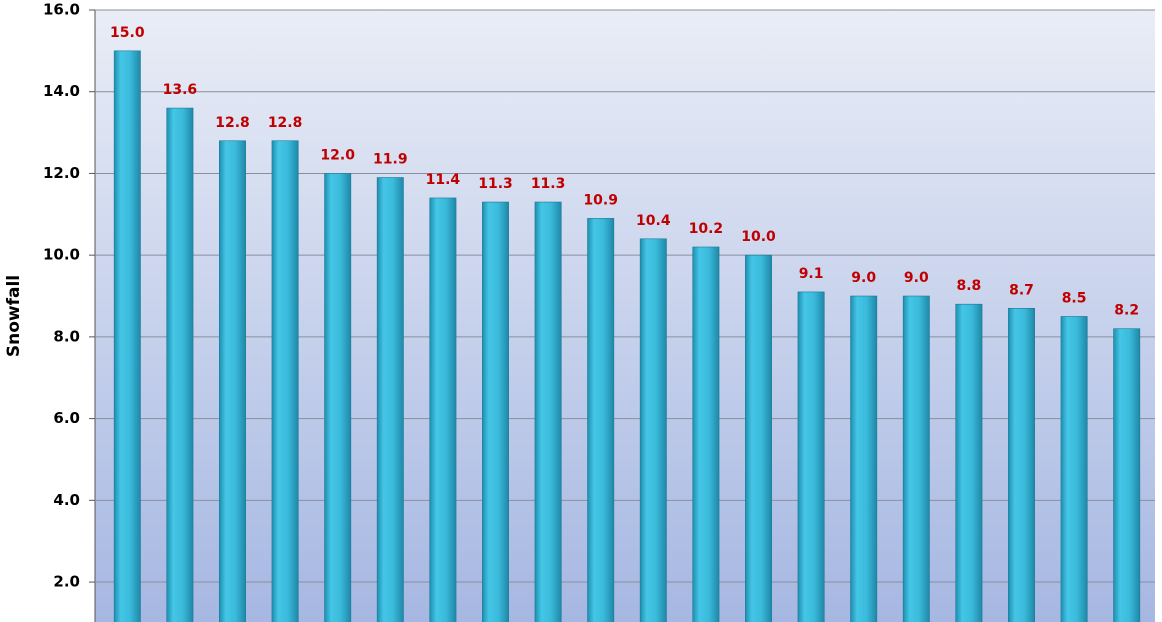 Image resolution: width=1162 pixels, height=622 pixels. I want to click on y-tick-label: 4.0, so click(66, 500).